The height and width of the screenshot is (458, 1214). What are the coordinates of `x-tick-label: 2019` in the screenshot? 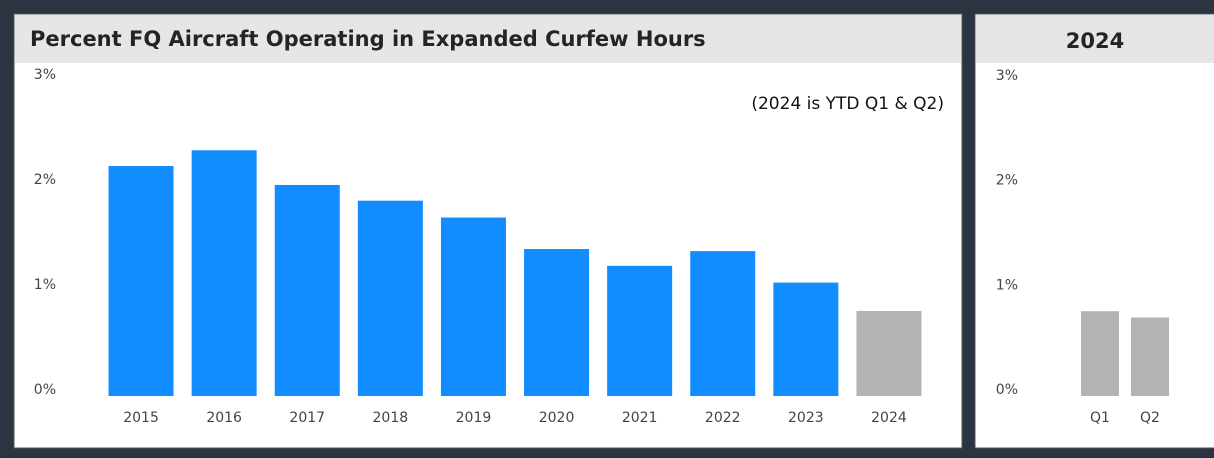 It's located at (474, 418).